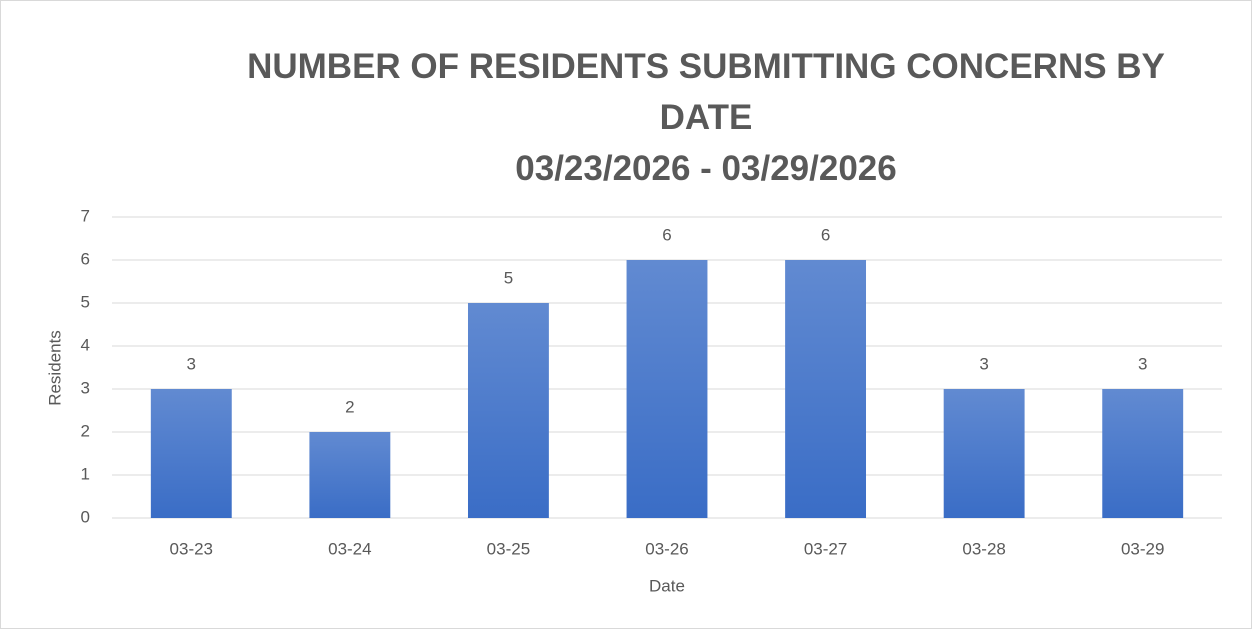 This screenshot has width=1252, height=629. Describe the element at coordinates (85, 430) in the screenshot. I see `y-tick-label: 2` at that location.